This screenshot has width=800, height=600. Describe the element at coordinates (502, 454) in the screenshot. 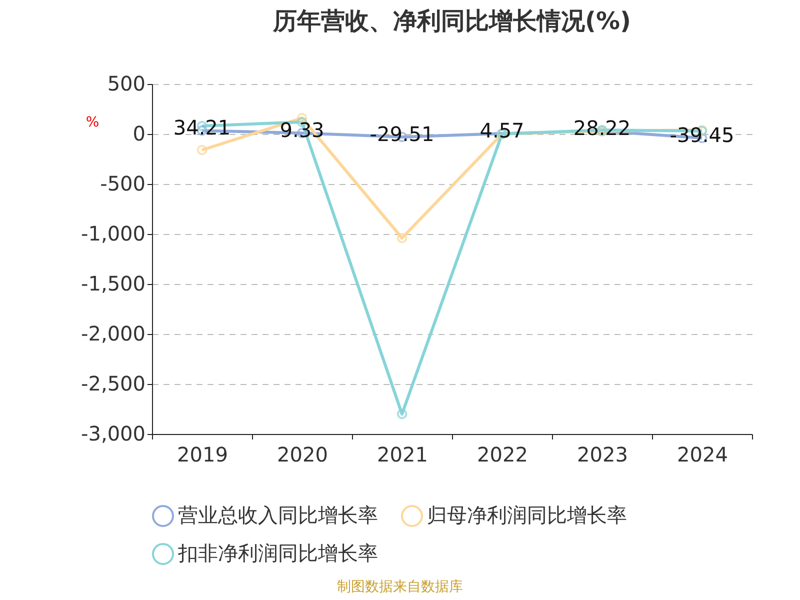

I see `x-tick-label: 2022` at that location.